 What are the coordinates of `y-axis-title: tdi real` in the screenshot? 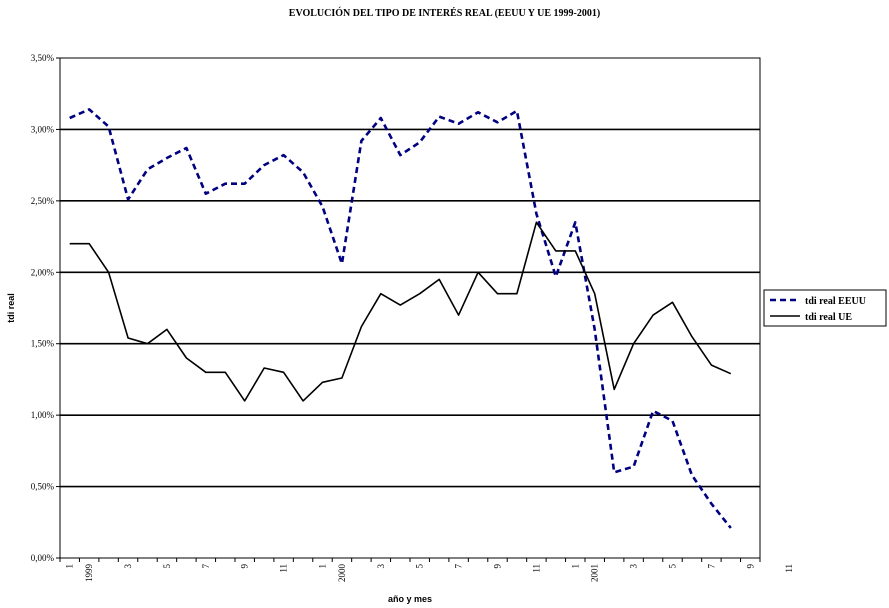 It's located at (11, 308).